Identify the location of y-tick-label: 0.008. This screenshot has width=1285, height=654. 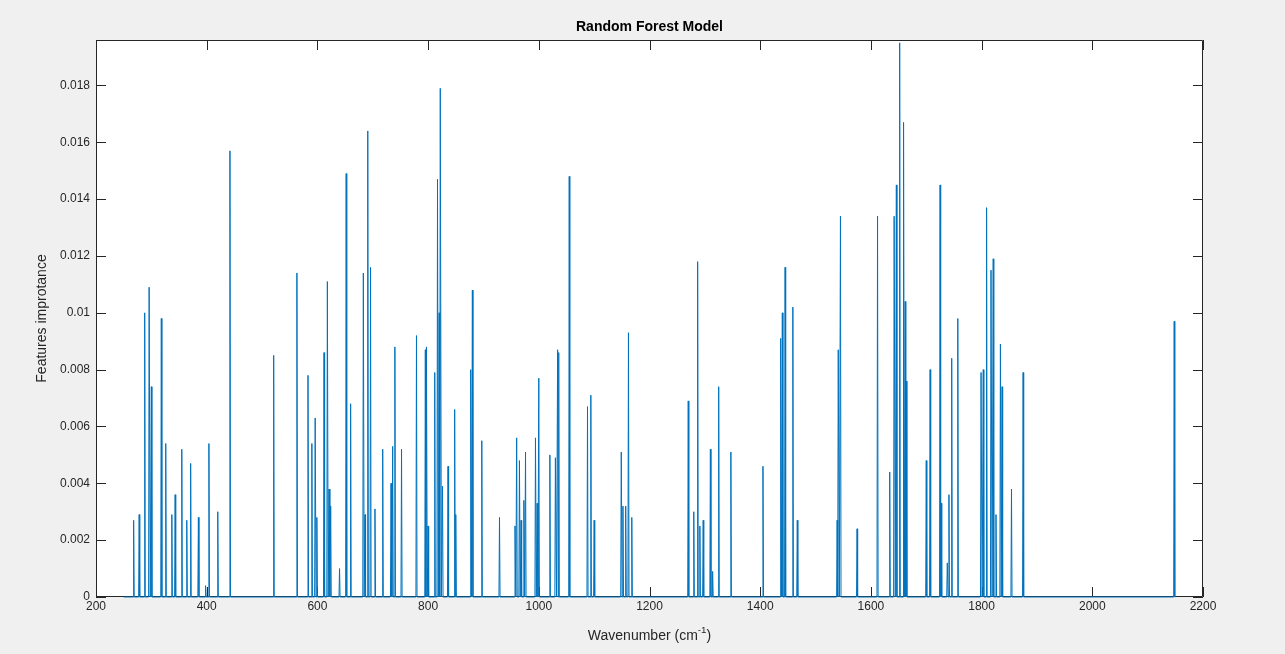
(75, 368).